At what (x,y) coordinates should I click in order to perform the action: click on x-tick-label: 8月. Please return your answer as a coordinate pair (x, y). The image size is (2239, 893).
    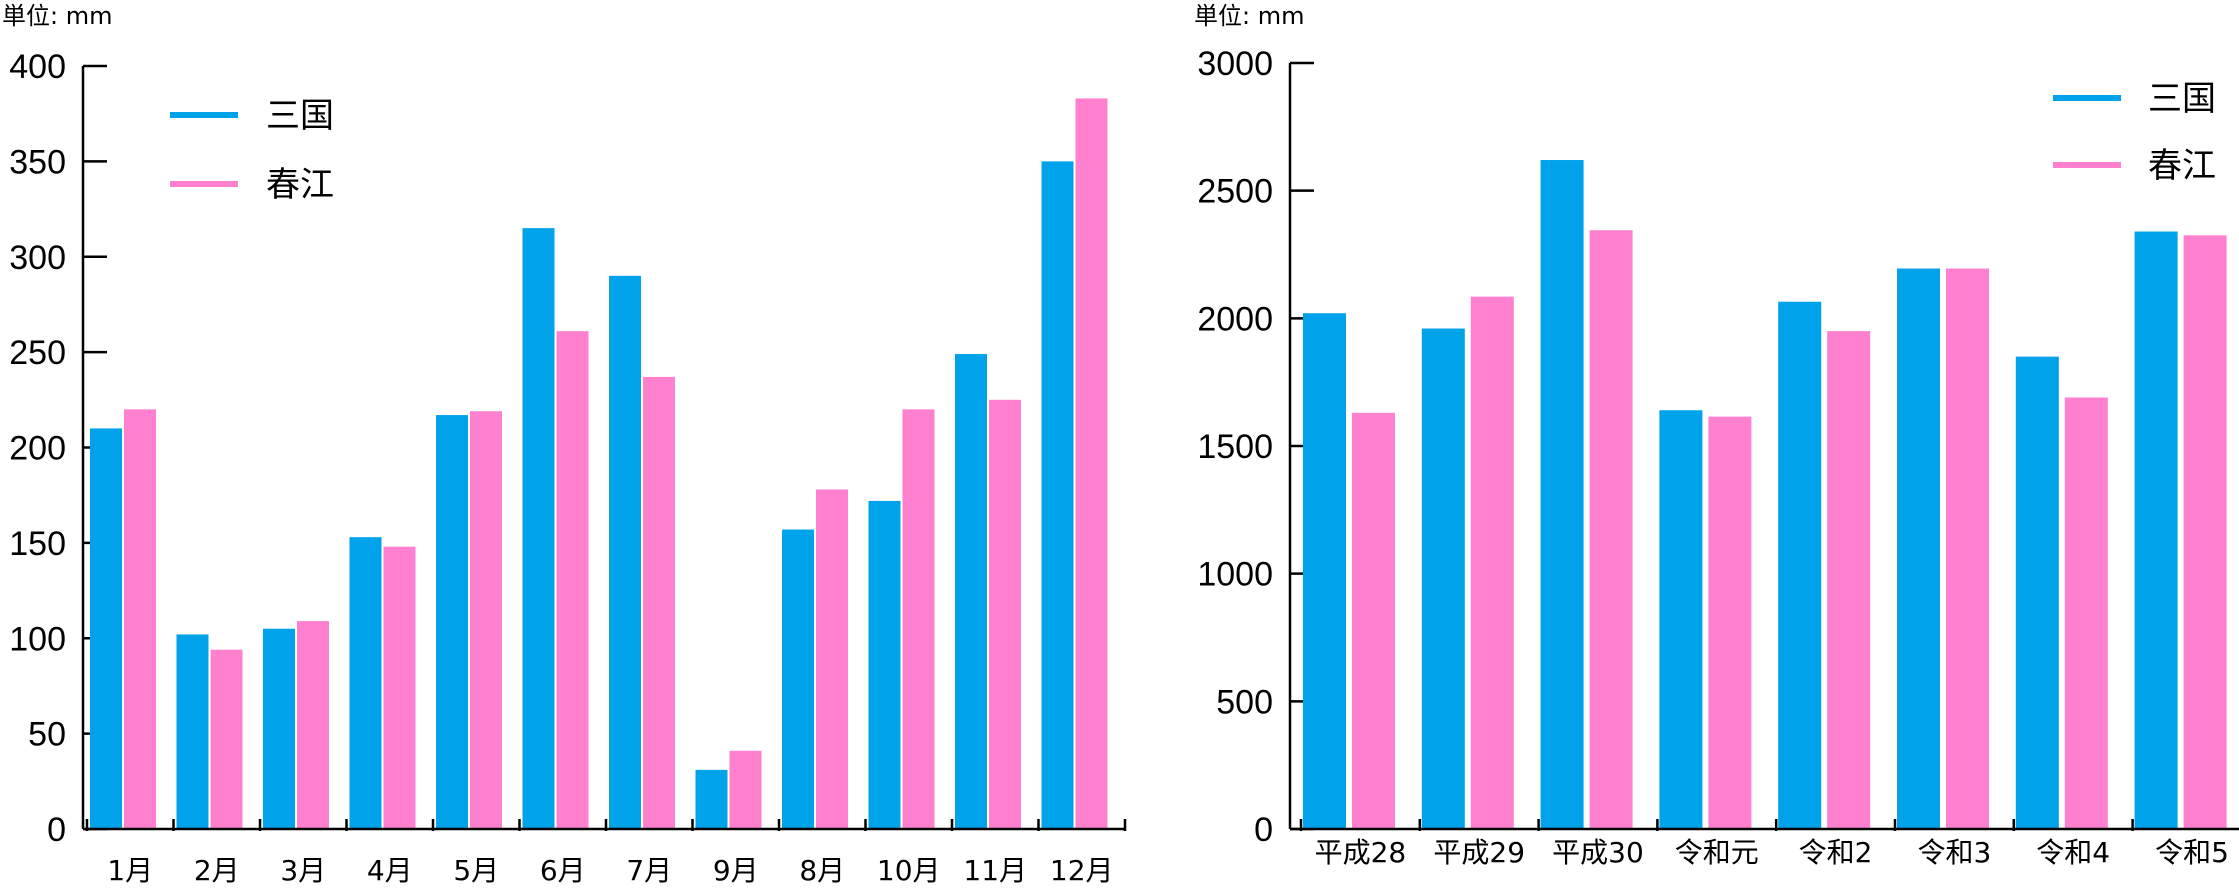
    Looking at the image, I should click on (822, 870).